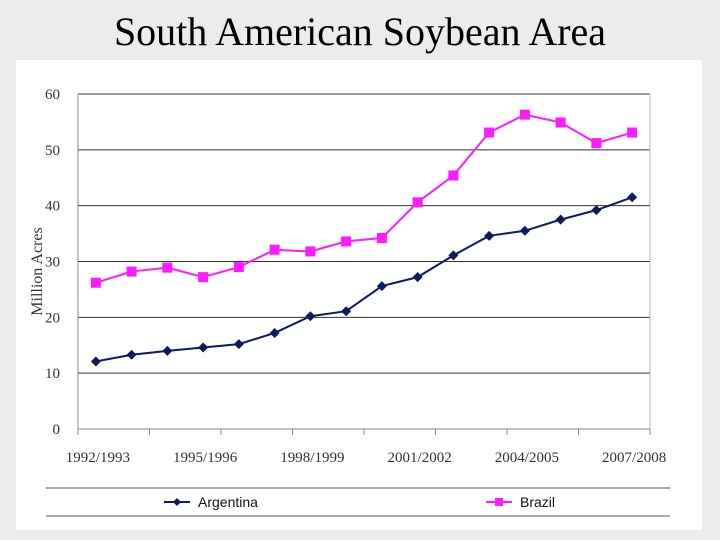 The width and height of the screenshot is (720, 540). I want to click on y-tick-label: 30, so click(52, 263).